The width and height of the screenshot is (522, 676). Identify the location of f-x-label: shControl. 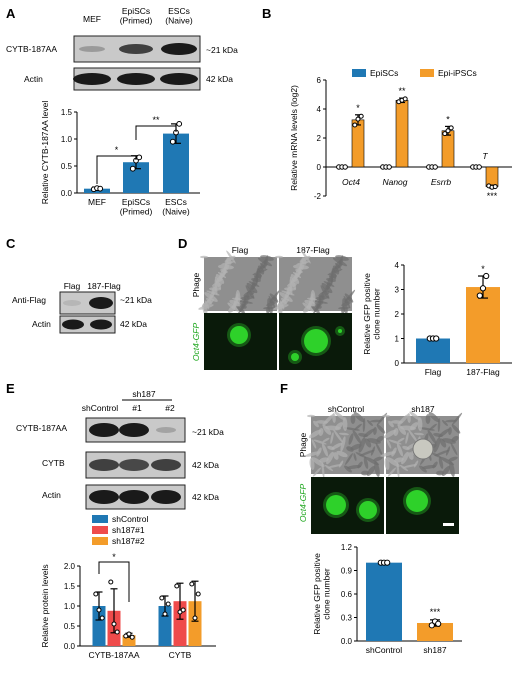
(384, 650).